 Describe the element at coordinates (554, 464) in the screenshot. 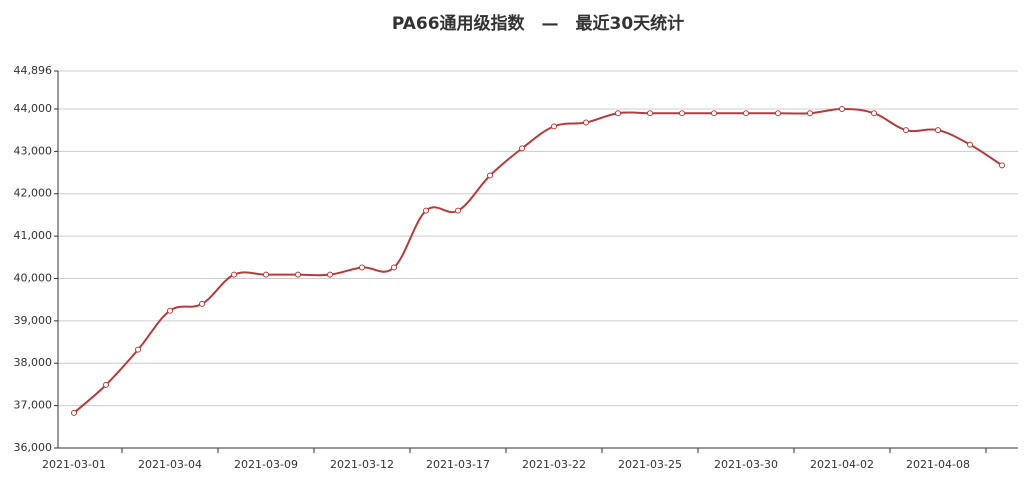

I see `x-tick-label: 2021-03-22` at that location.